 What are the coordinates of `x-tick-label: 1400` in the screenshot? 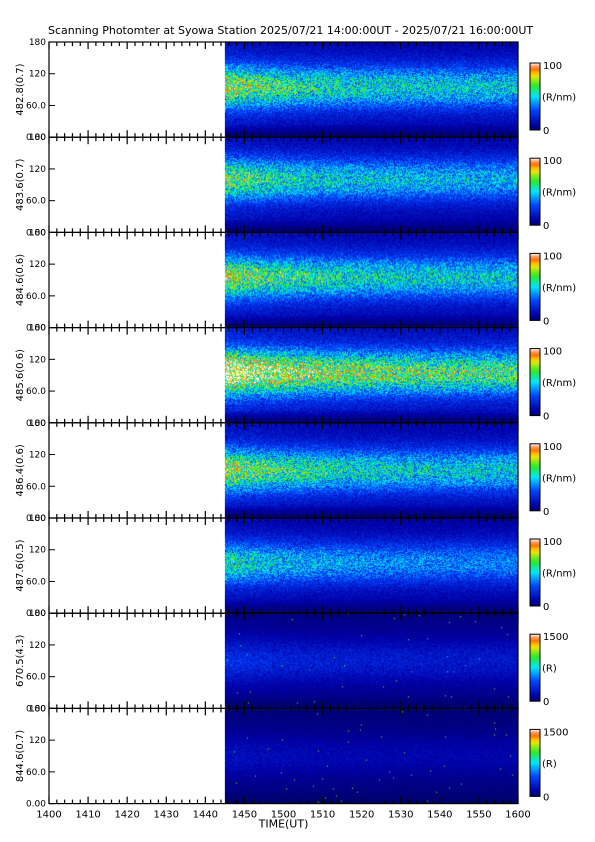 It's located at (48, 815).